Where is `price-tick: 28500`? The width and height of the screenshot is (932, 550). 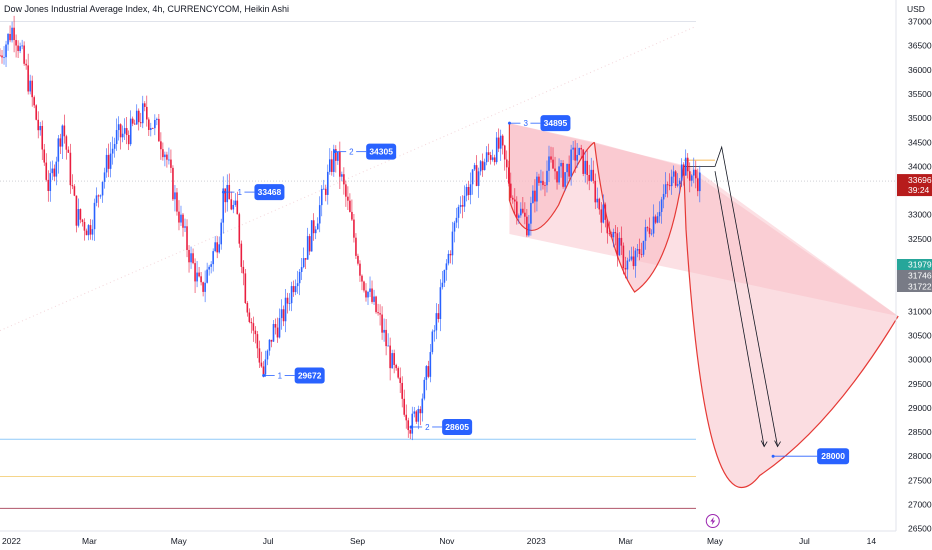 price-tick: 28500 is located at coordinates (920, 432).